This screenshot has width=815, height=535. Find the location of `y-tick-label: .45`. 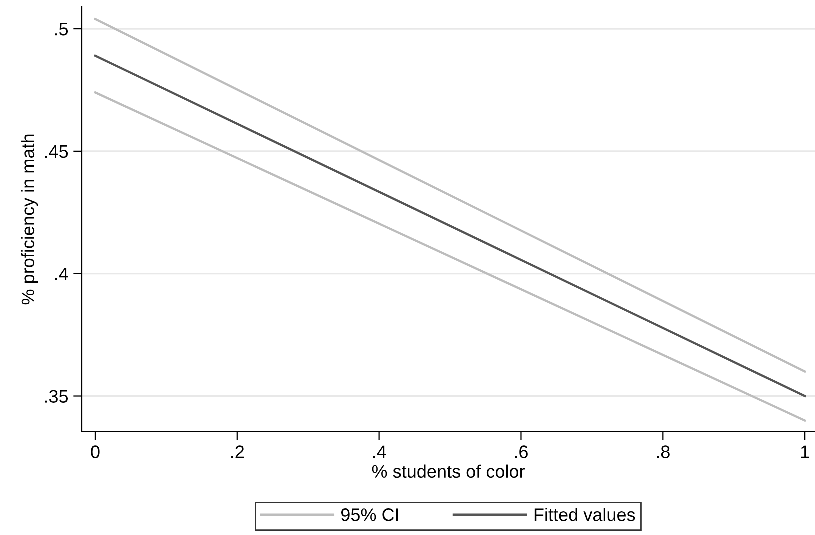

y-tick-label: .45 is located at coordinates (56, 152).